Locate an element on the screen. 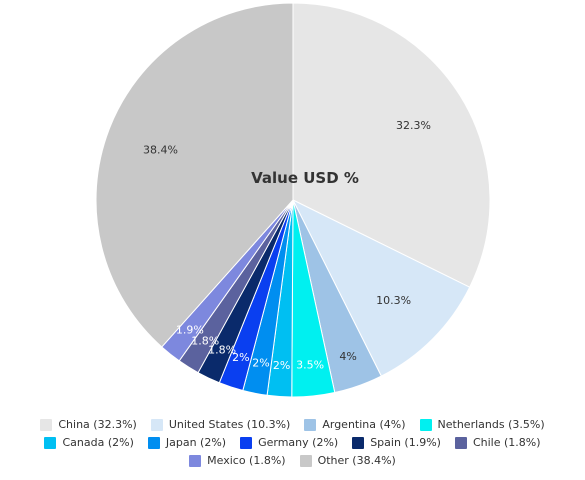  slice-label-spain: 1.8% is located at coordinates (222, 350).